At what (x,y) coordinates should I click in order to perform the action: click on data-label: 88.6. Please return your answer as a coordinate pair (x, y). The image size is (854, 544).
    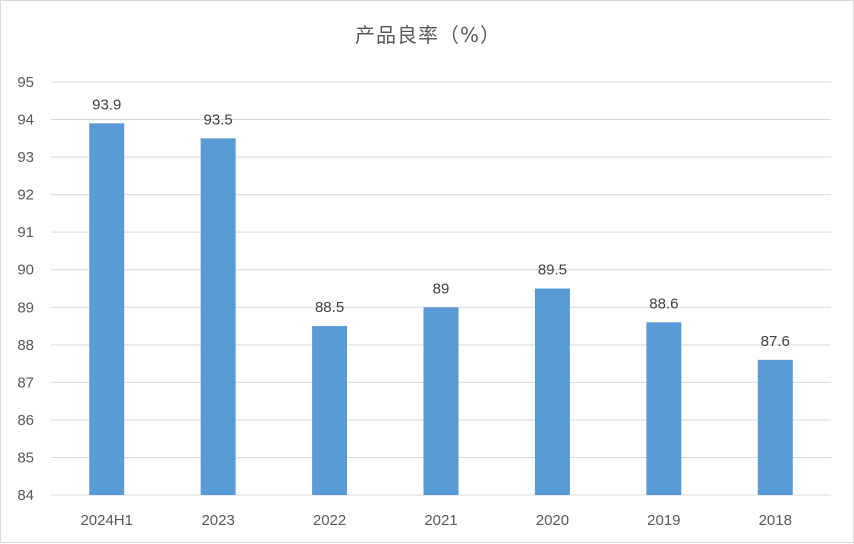
    Looking at the image, I should click on (663, 303).